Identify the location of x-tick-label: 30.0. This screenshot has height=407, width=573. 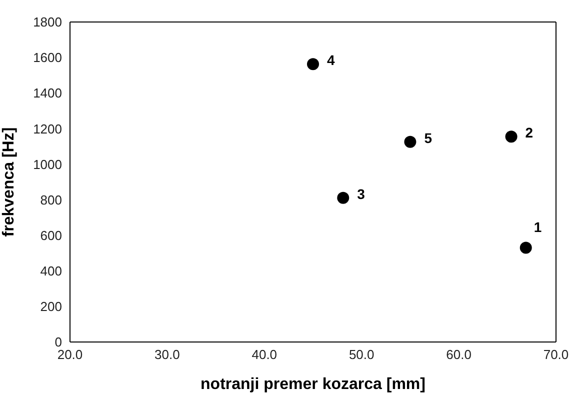
(167, 354).